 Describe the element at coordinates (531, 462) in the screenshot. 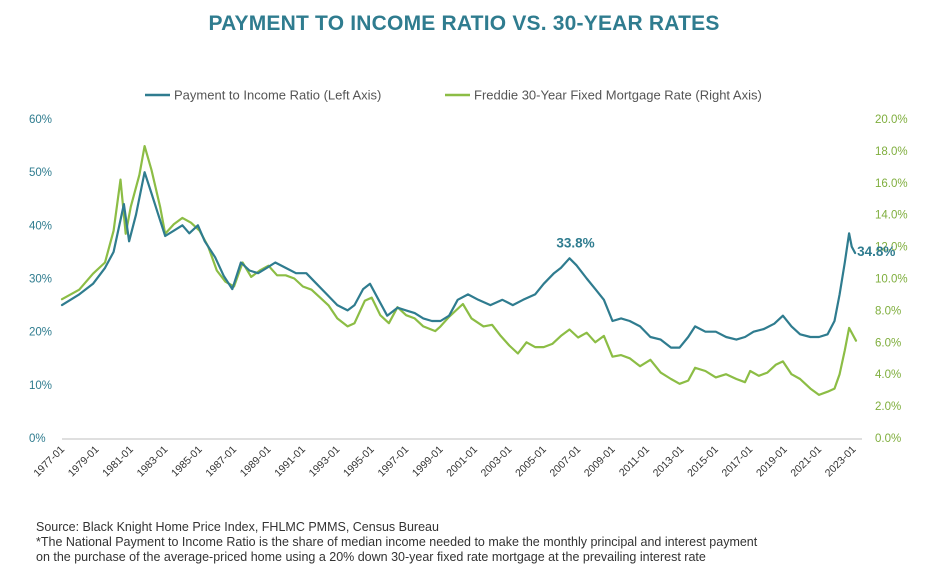

I see `x-axis-tick-label: 2005-01` at that location.